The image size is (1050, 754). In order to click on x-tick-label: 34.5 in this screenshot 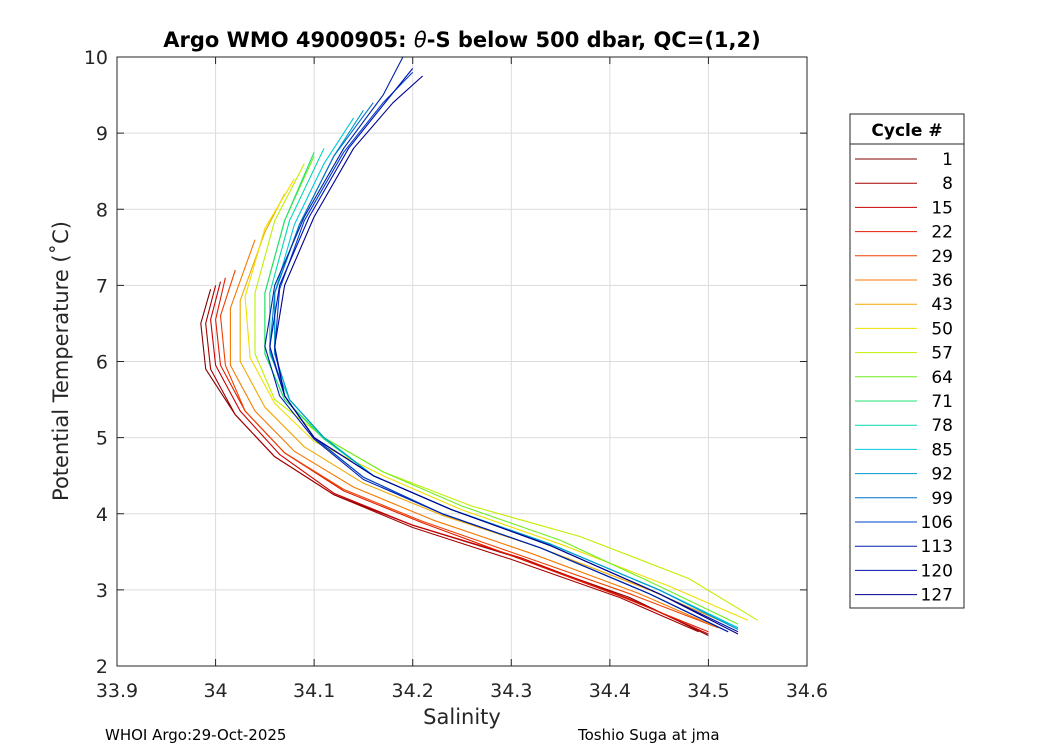, I will do `click(708, 691)`.